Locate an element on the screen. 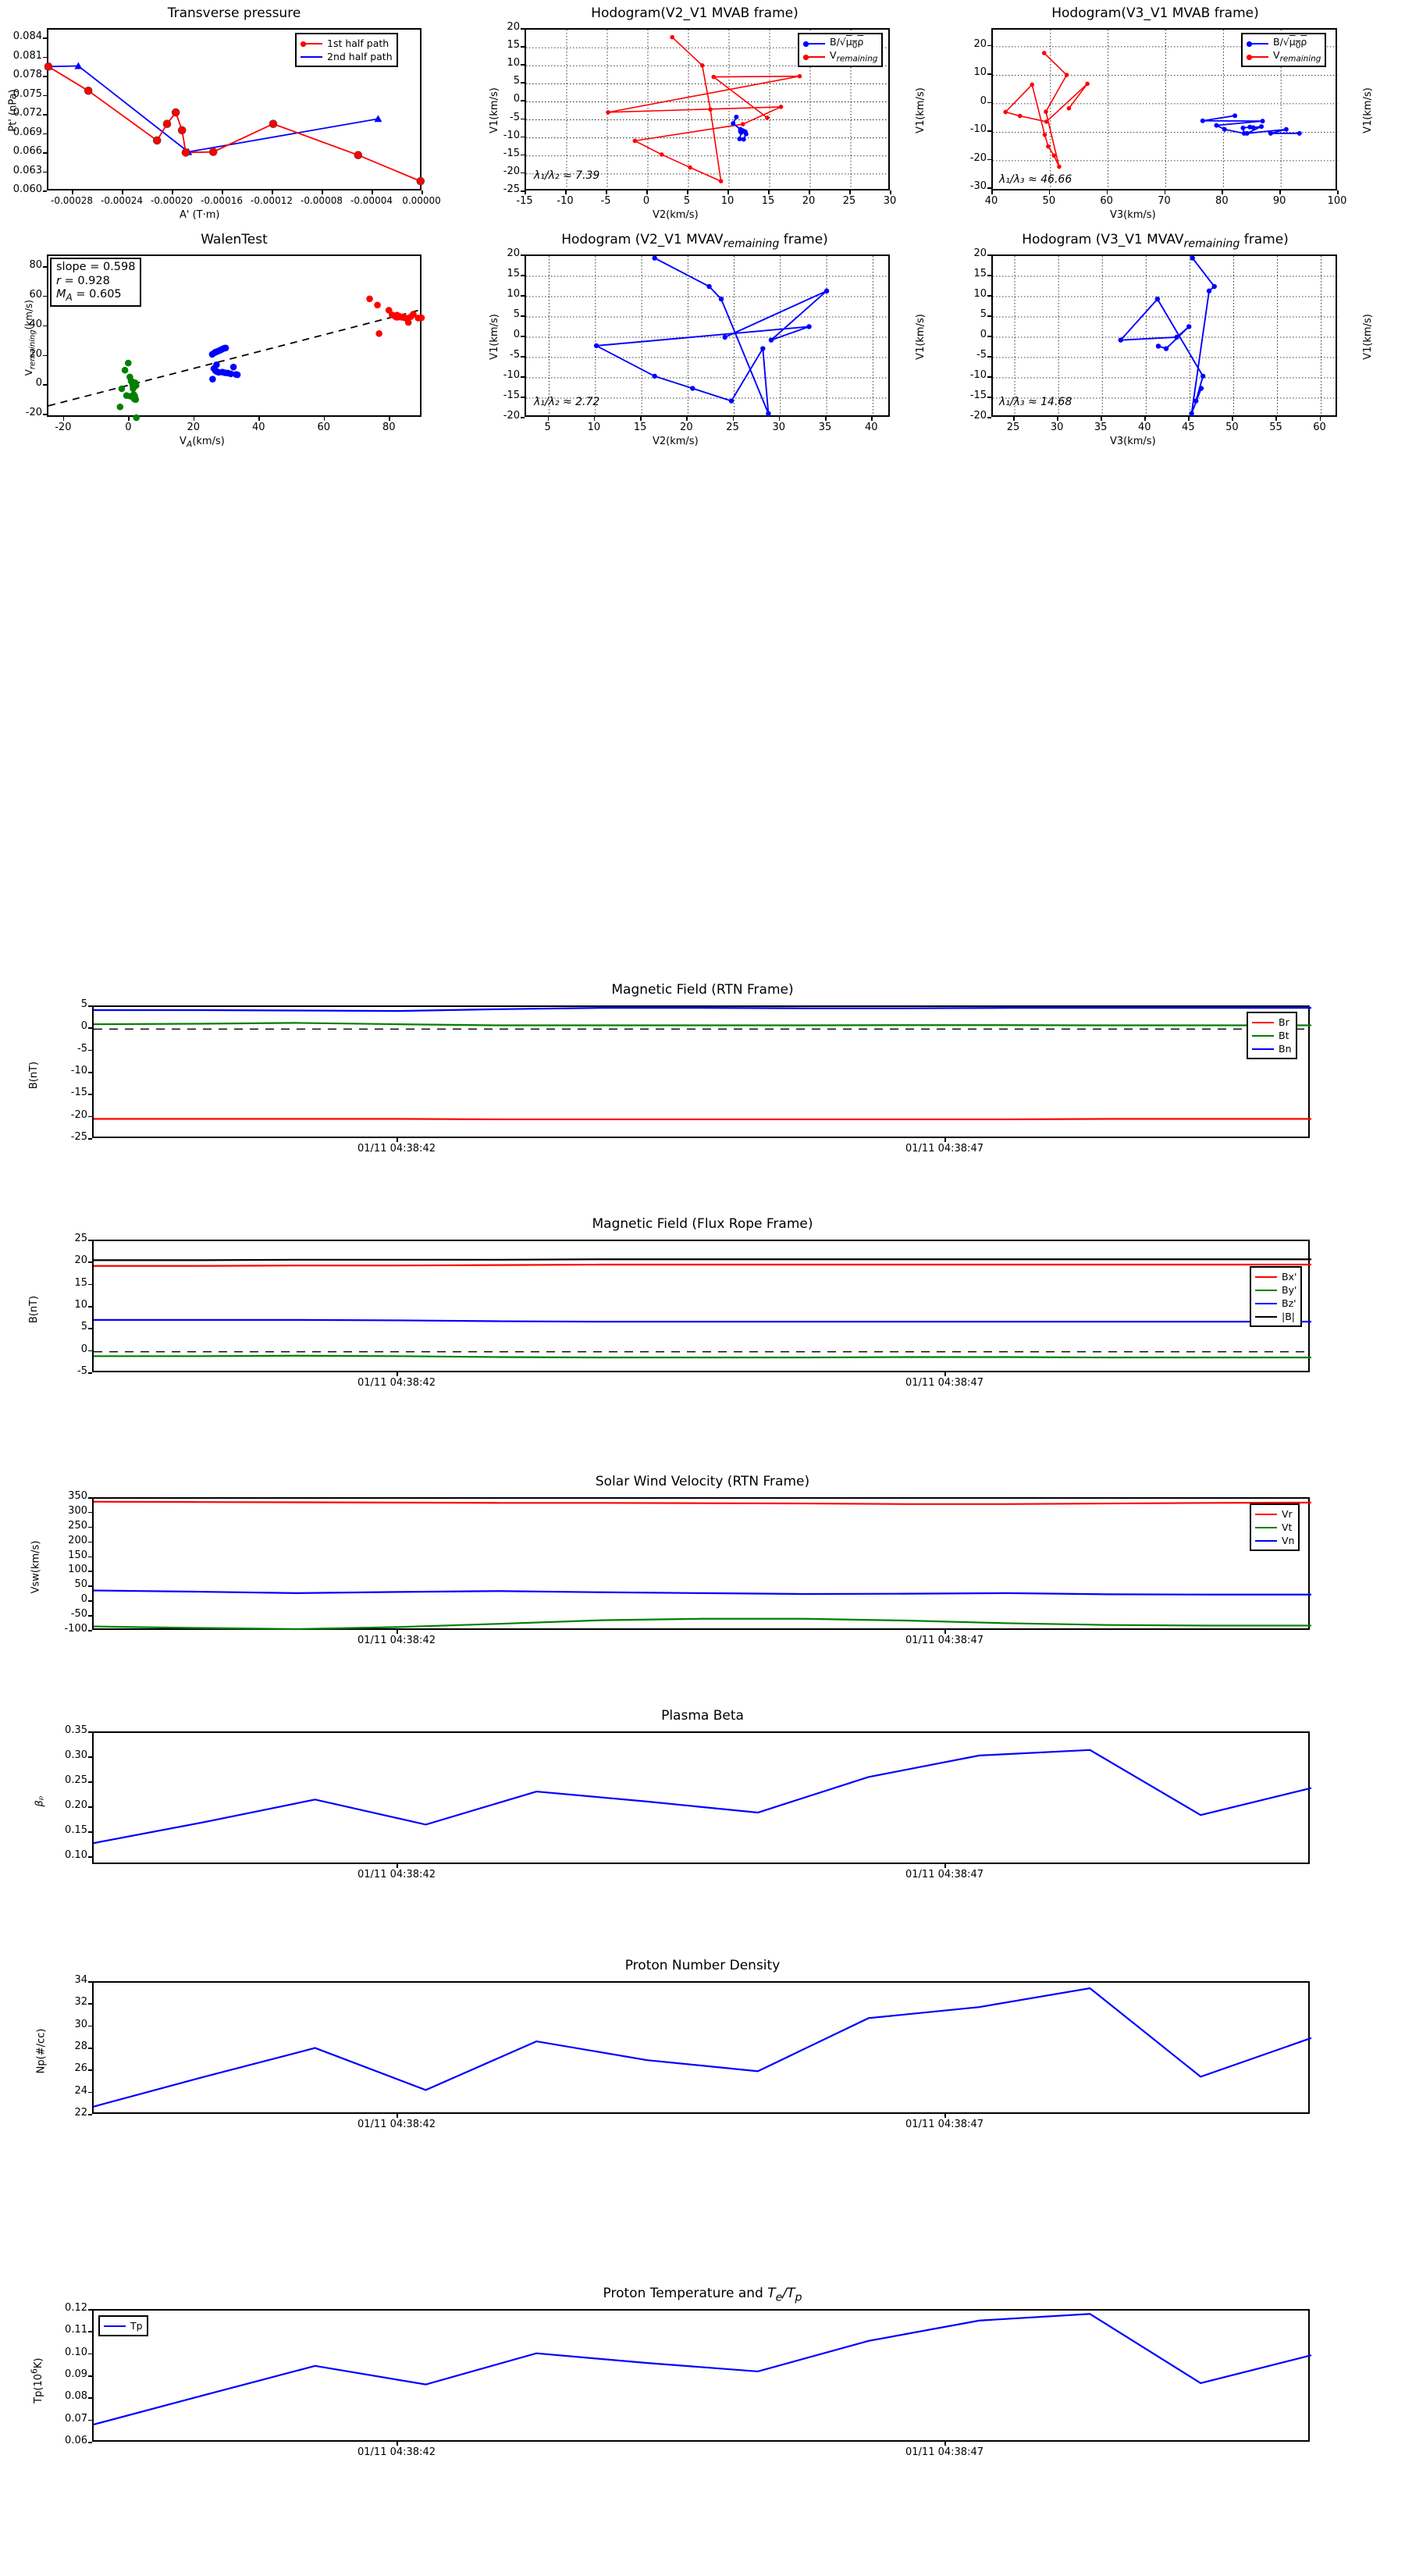  y-tick-label: 20 is located at coordinates (980, 43).